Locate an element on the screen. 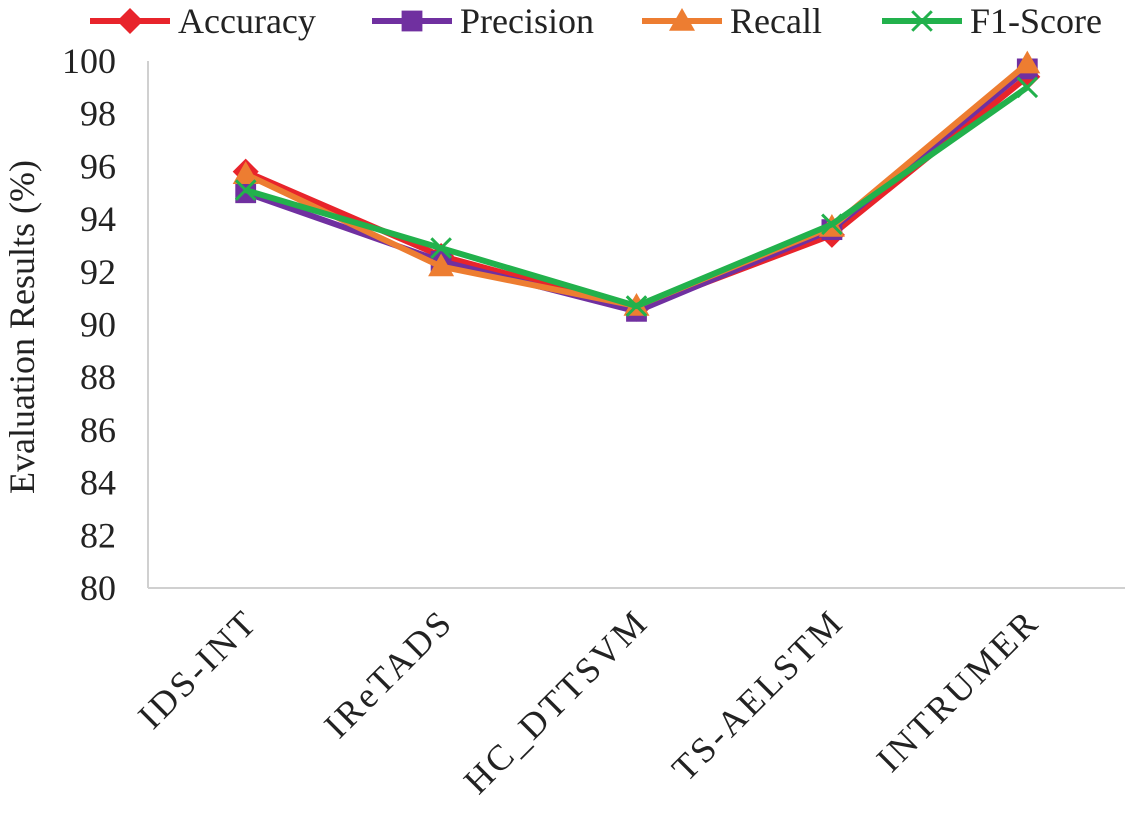 This screenshot has width=1125, height=821. x-tick-label: IDS-INT is located at coordinates (197, 668).